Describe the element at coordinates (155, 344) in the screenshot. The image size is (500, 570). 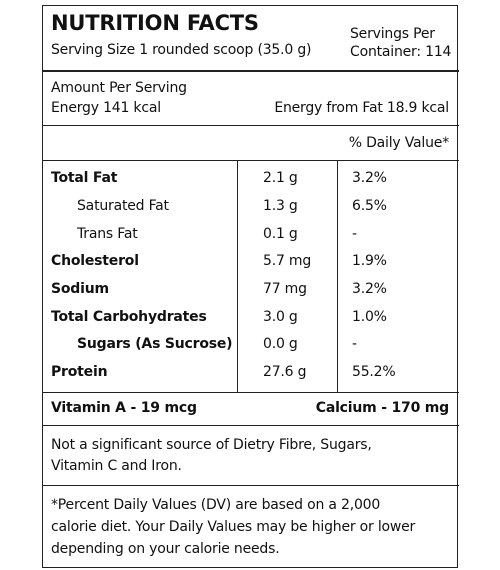
I see `nutrient: Sugars (As Sucrose)` at that location.